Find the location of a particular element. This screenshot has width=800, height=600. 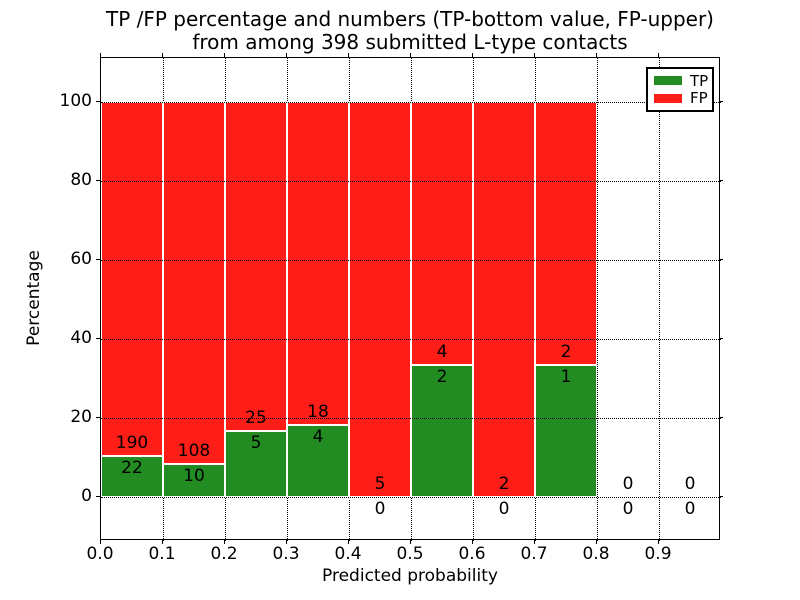

fp-count-label-8: 0 is located at coordinates (628, 484).